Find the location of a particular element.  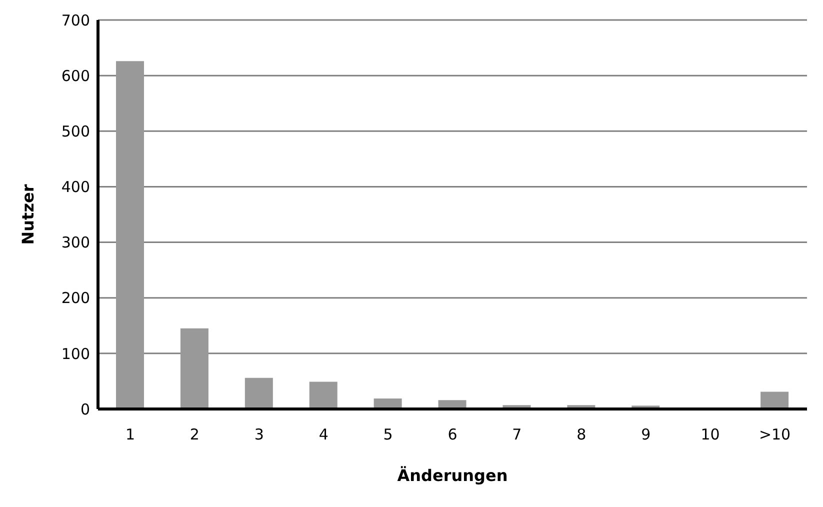

y-tick-label: 600 is located at coordinates (75, 75).